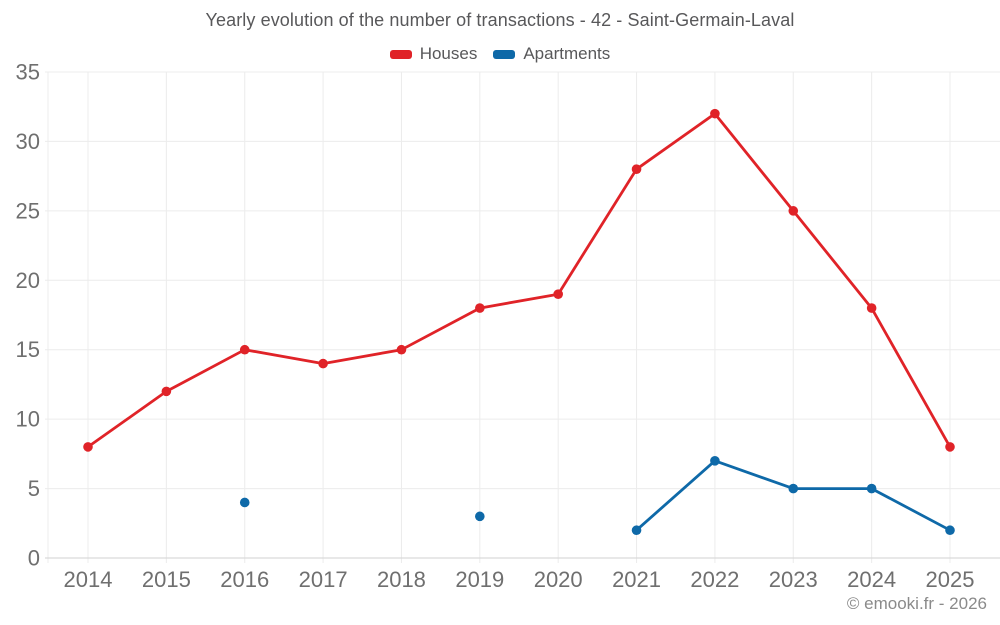 This screenshot has height=625, width=1000. I want to click on x-tick-label: 2022, so click(714, 579).